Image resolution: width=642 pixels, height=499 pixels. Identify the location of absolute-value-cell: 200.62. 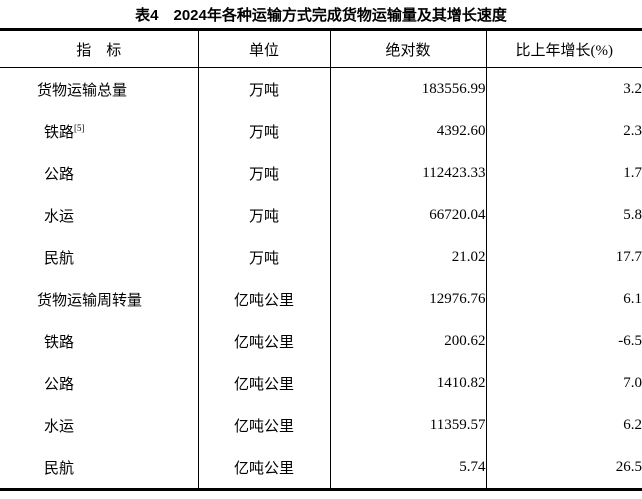
(407, 341).